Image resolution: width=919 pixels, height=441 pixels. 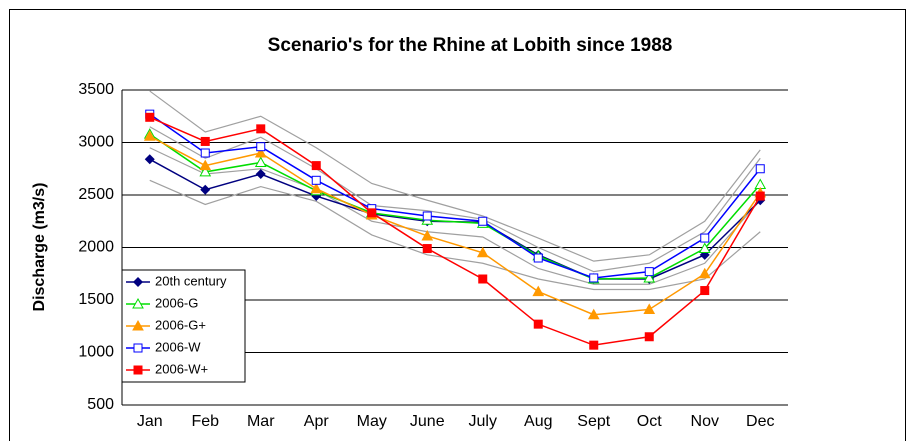 What do you see at coordinates (150, 421) in the screenshot?
I see `x-tick-label: Jan` at bounding box center [150, 421].